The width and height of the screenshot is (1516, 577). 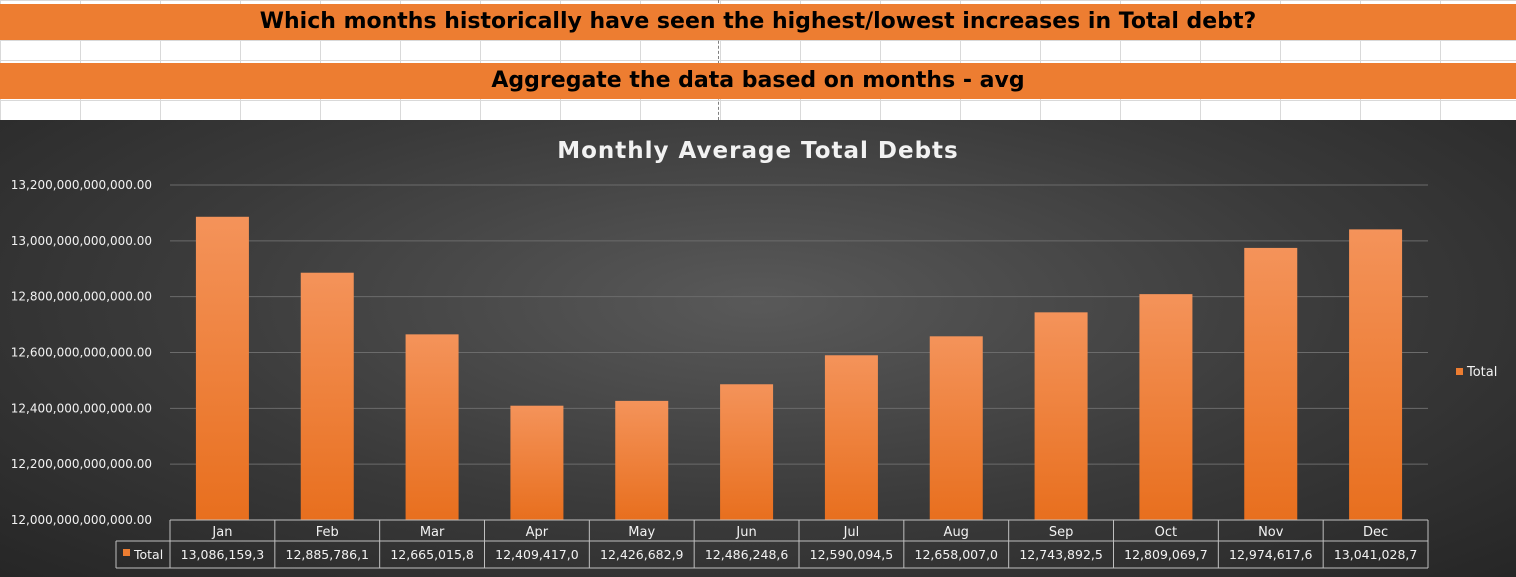 What do you see at coordinates (221, 532) in the screenshot?
I see `x-category-label: Jan` at bounding box center [221, 532].